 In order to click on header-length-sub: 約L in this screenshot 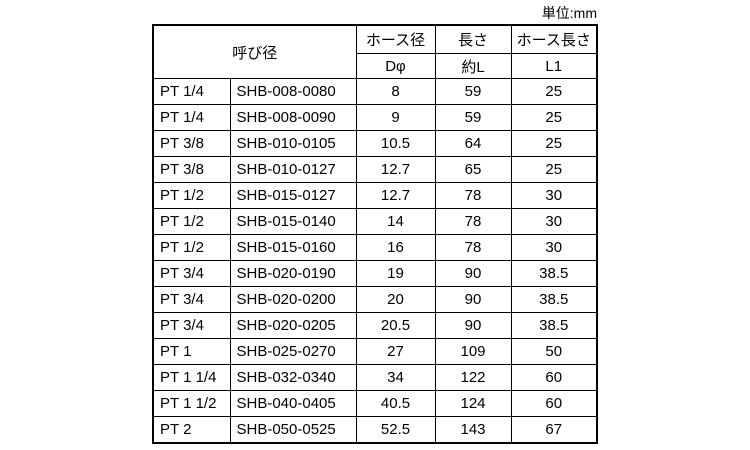, I will do `click(473, 66)`.